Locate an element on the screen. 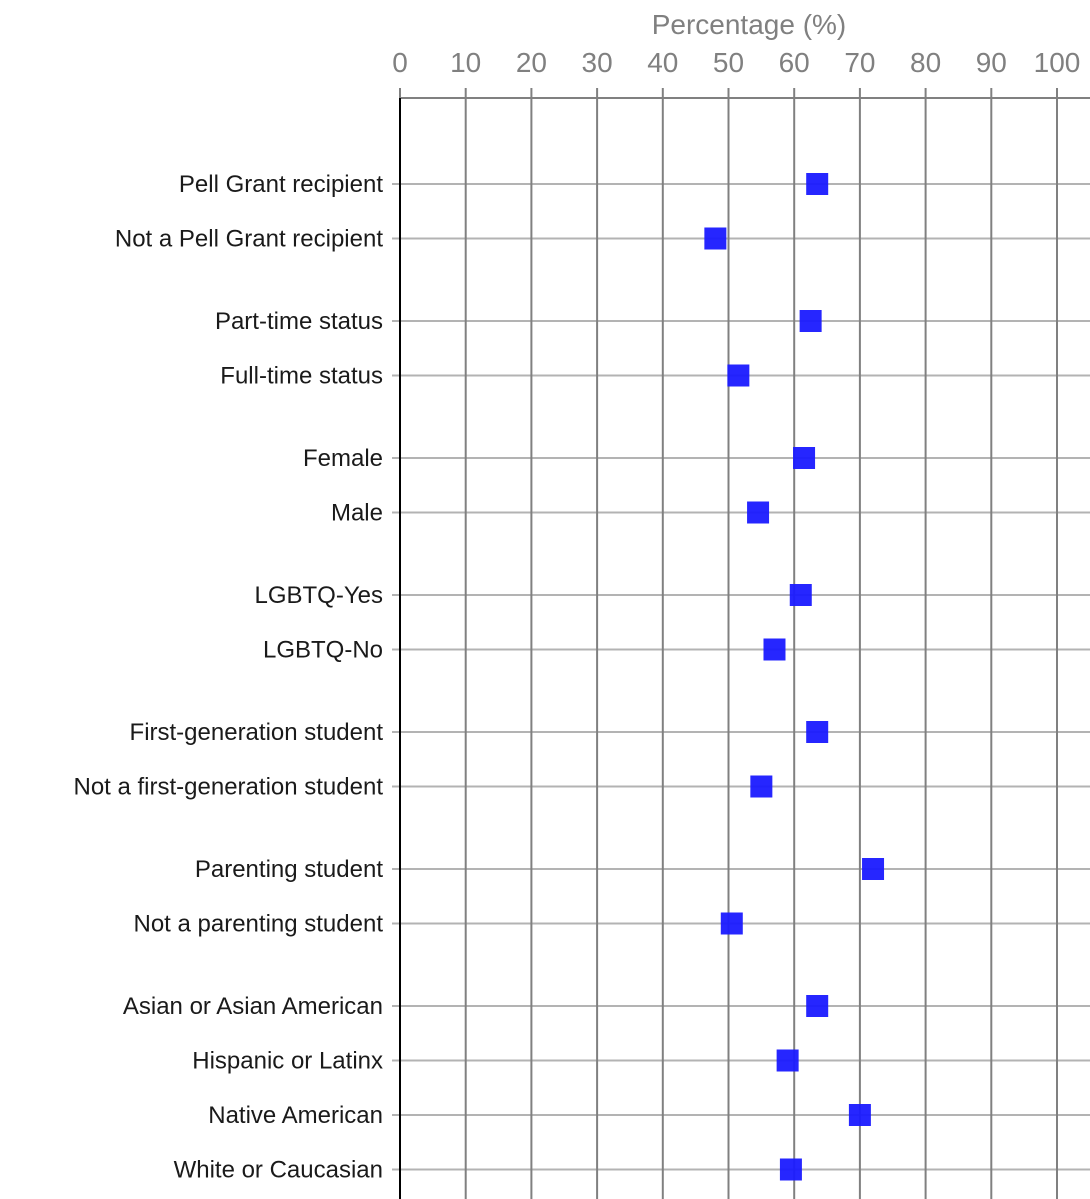 This screenshot has height=1199, width=1090. x-tick-label: 0 is located at coordinates (400, 62).